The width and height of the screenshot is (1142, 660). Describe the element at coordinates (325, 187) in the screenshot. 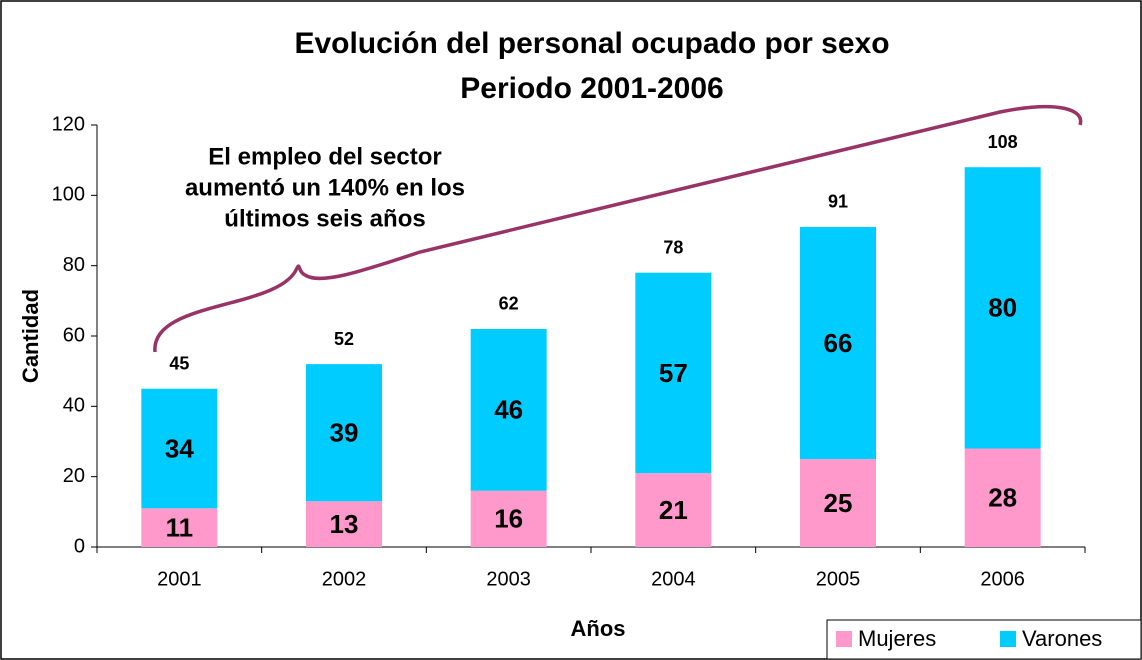

I see `annotation: aumentó un 140% en los` at that location.